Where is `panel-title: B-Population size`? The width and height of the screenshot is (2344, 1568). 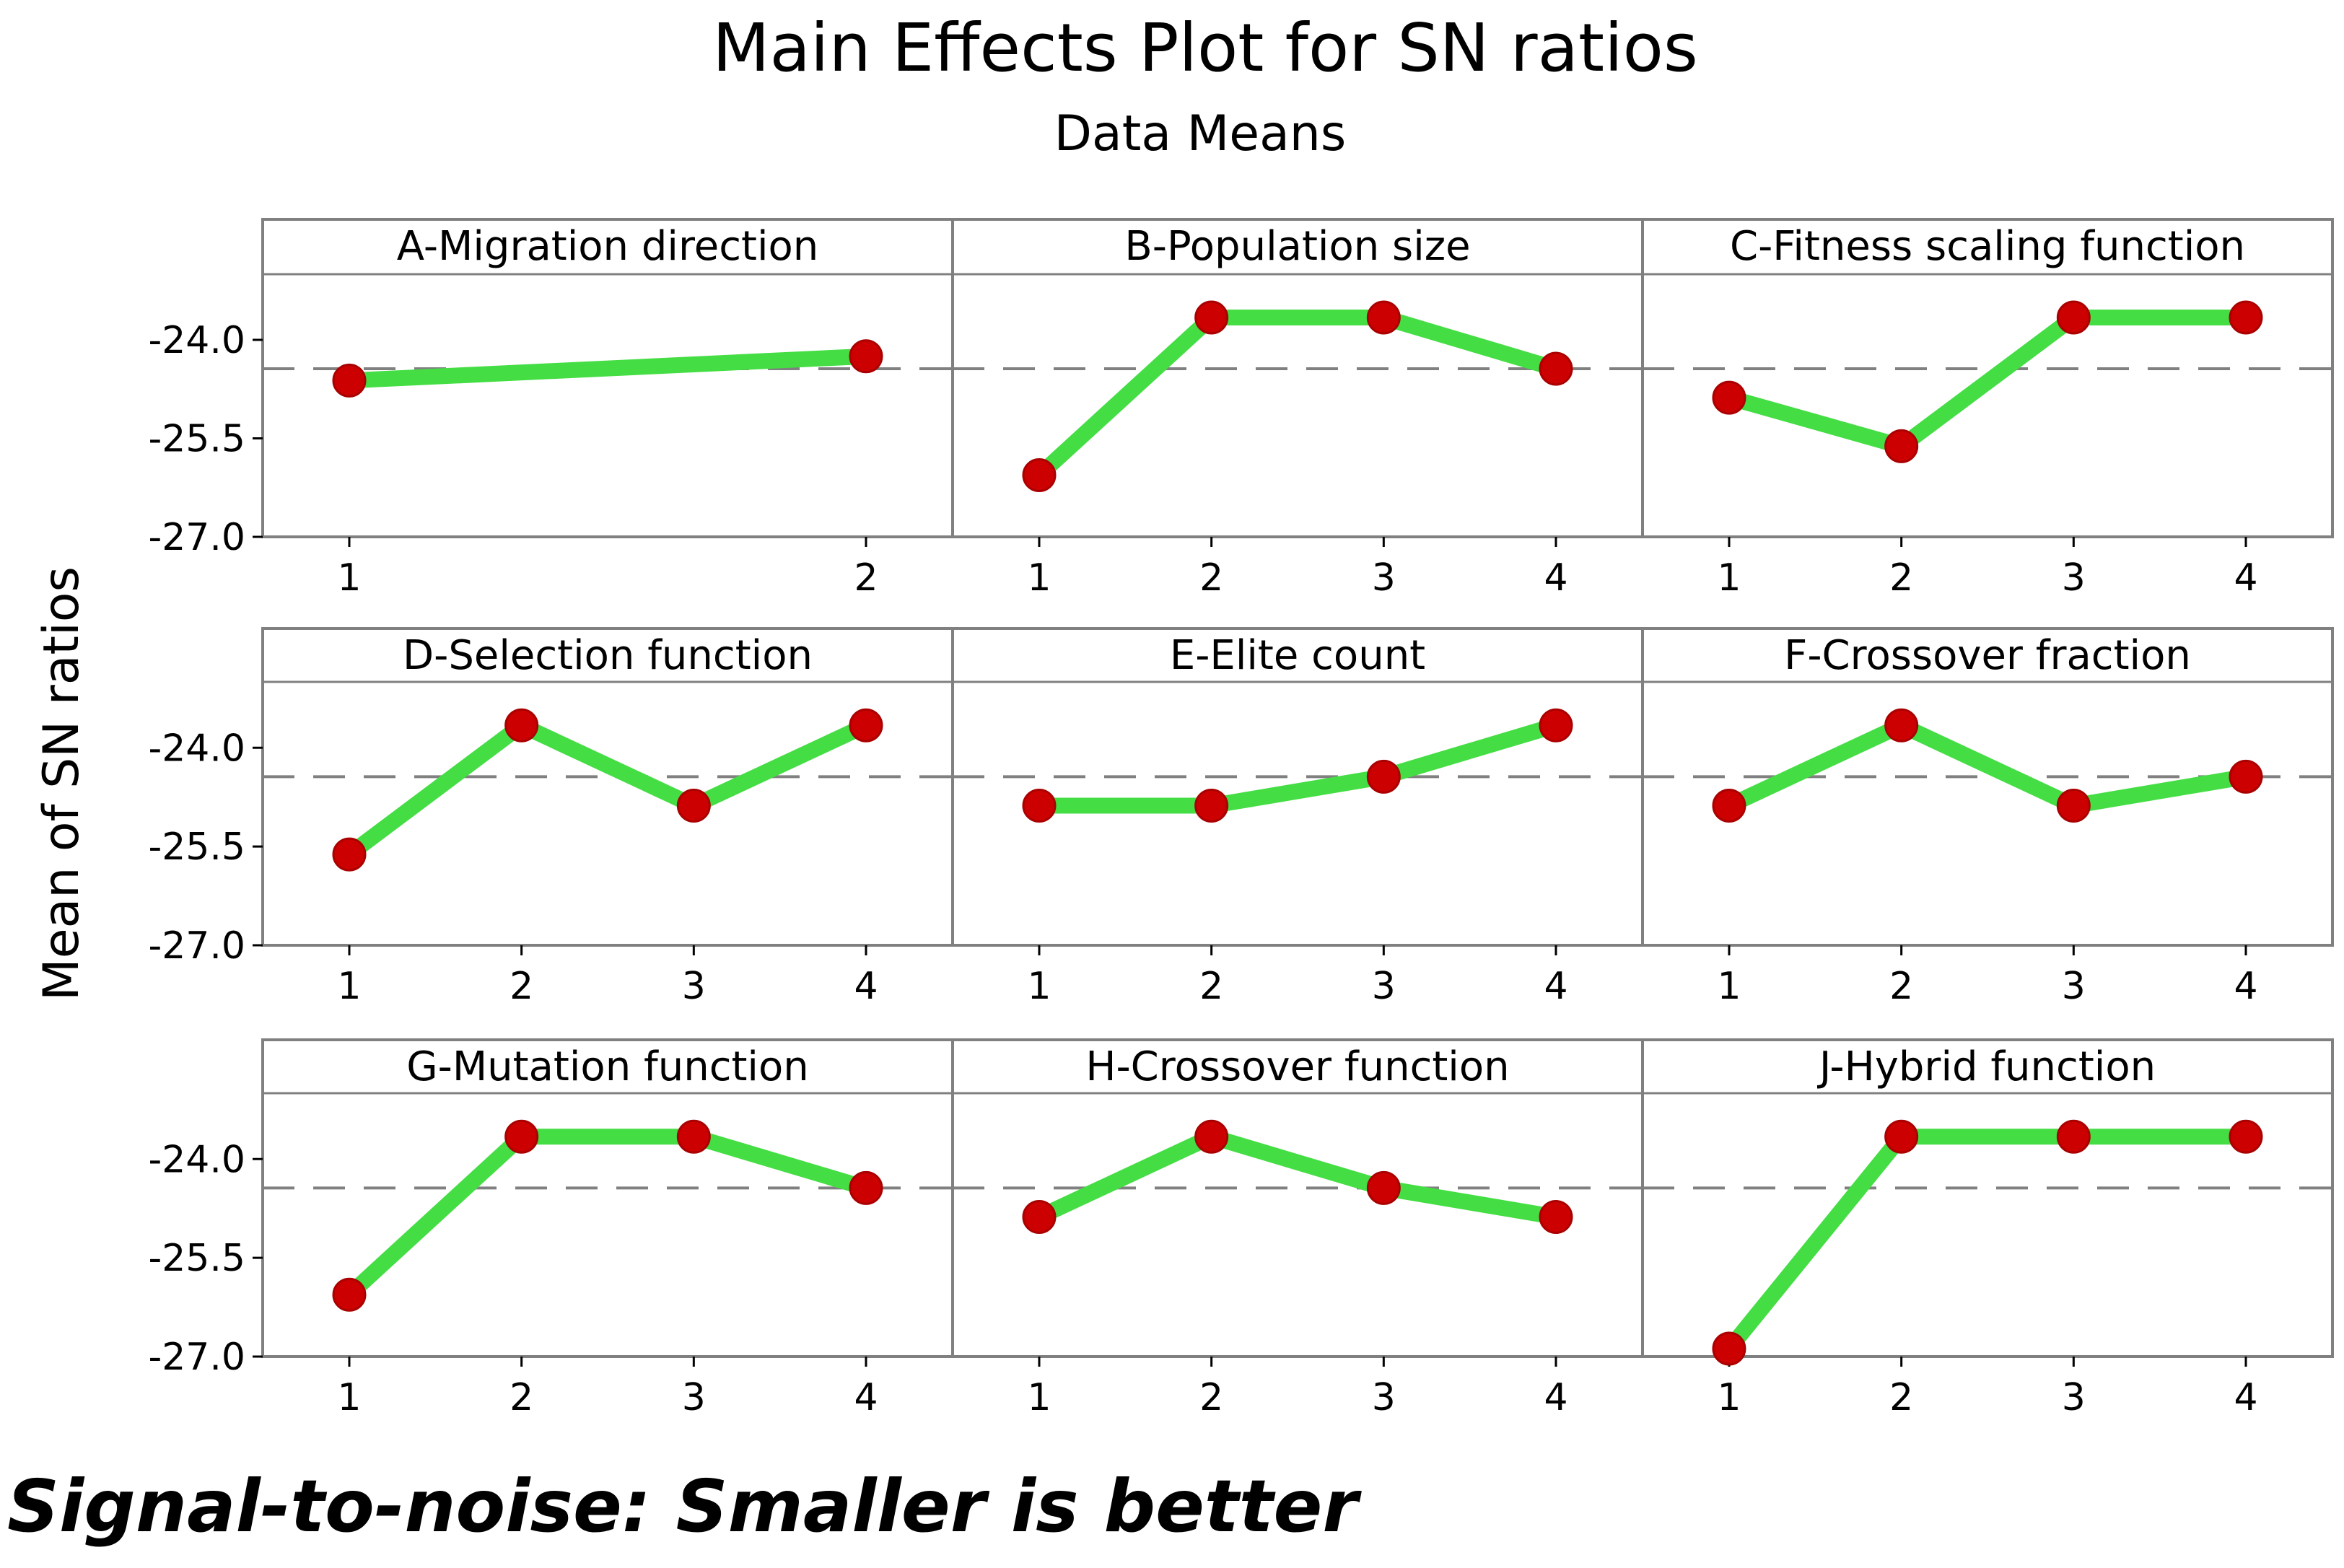 panel-title: B-Population size is located at coordinates (1297, 246).